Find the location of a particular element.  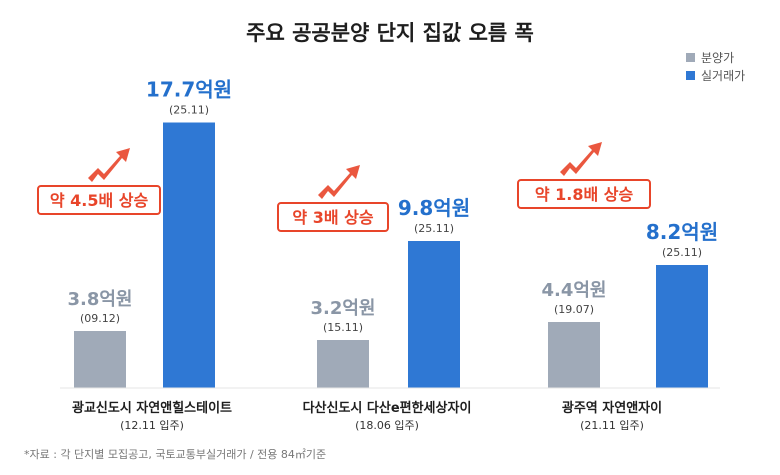

date-label-presale-0: (09.12) is located at coordinates (100, 318).